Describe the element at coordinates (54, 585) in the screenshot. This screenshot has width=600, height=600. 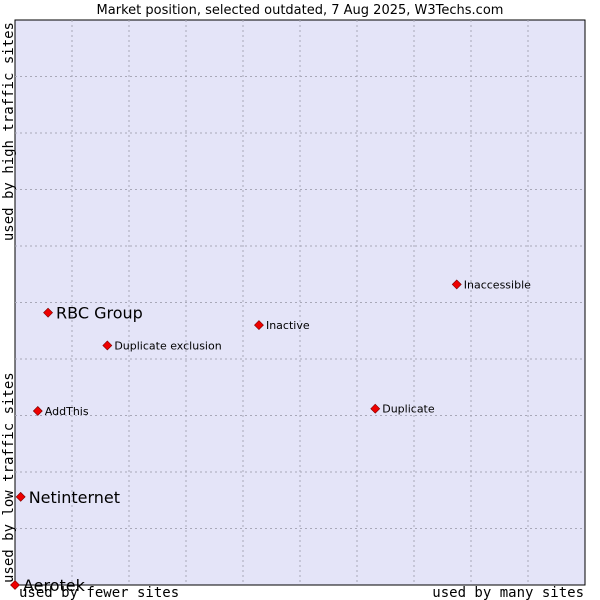
I see `point-label-aerotek: Aerotek` at that location.